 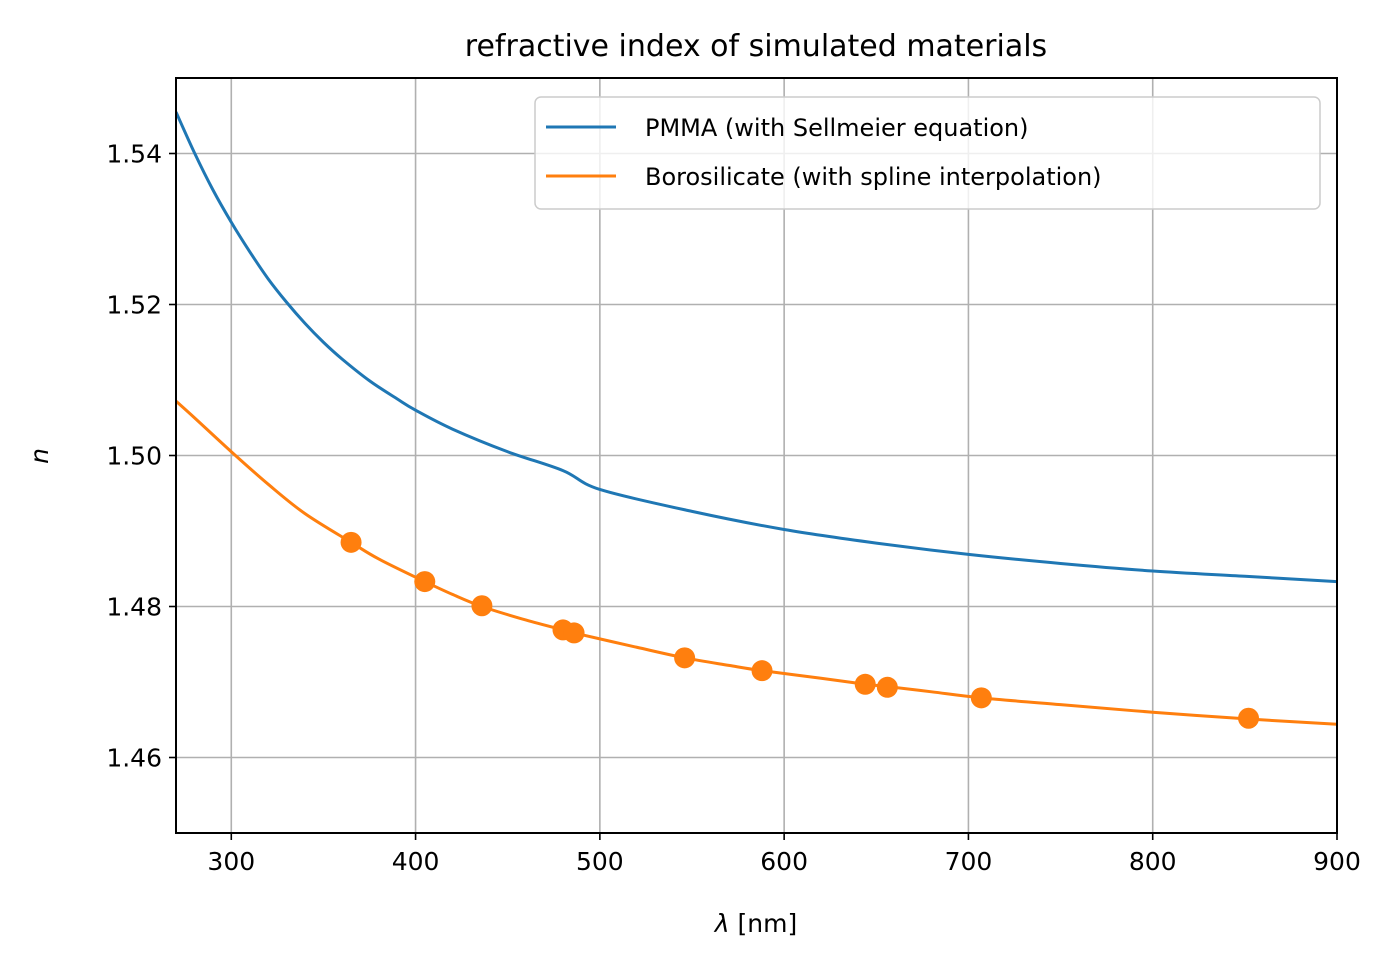 I want to click on x-axis-label: λ [nm], so click(x=755, y=923).